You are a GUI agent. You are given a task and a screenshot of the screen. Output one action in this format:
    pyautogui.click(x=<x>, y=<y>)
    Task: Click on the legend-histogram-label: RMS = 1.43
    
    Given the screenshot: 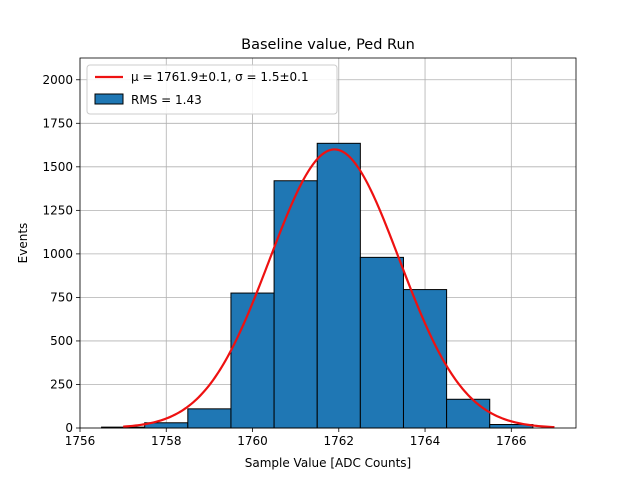 What is the action you would take?
    pyautogui.click(x=166, y=100)
    